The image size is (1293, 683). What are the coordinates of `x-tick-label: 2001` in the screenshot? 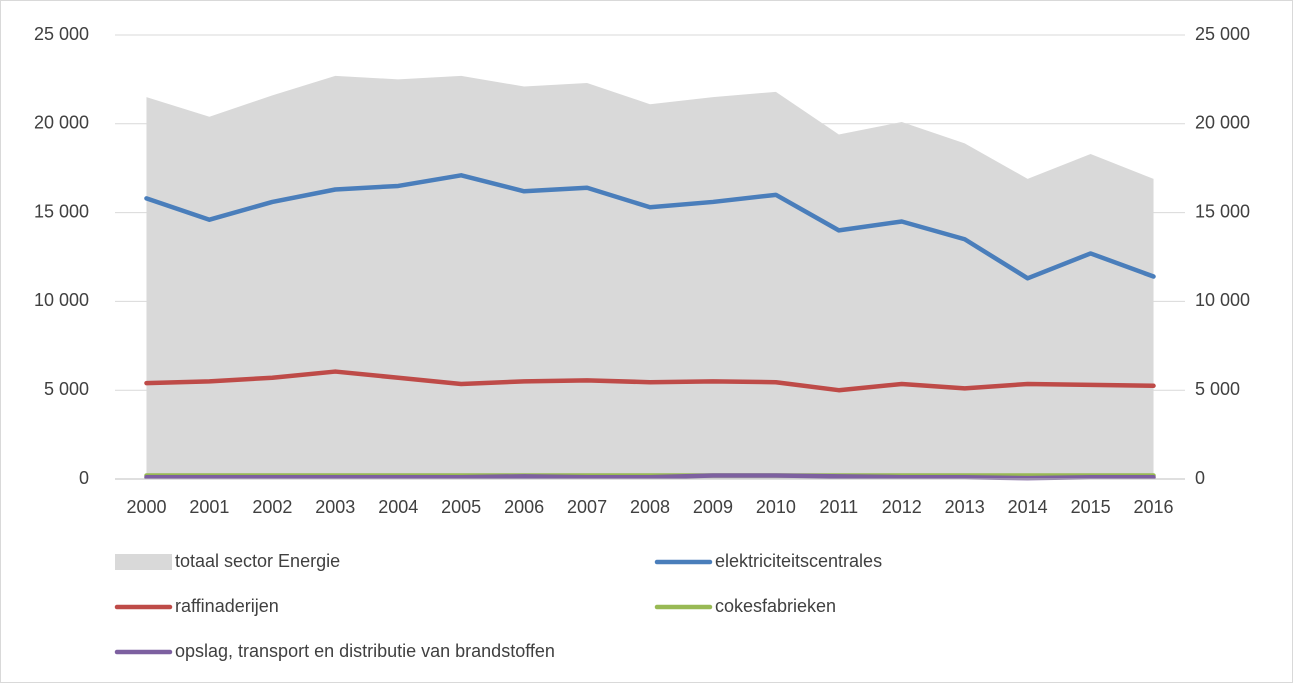 It's located at (209, 507).